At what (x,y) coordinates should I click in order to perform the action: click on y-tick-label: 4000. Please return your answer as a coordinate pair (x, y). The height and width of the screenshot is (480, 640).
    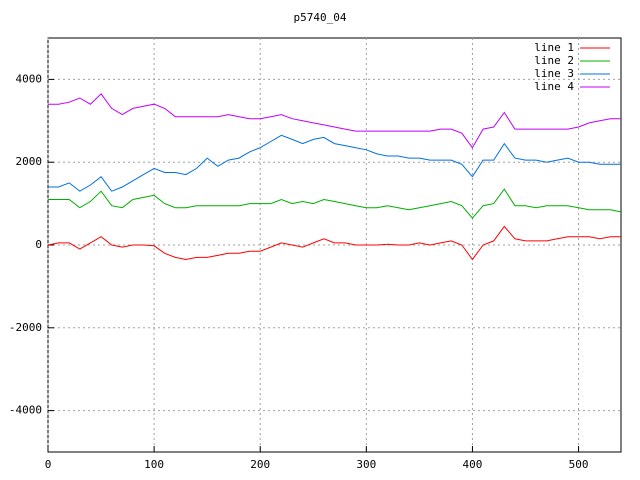
    Looking at the image, I should click on (29, 78).